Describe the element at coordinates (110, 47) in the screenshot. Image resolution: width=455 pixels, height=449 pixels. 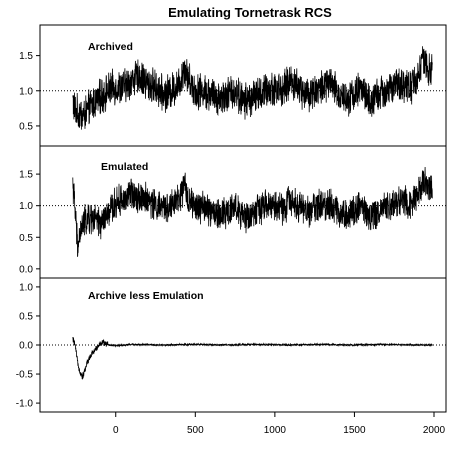
I see `panel-label: Archived` at that location.